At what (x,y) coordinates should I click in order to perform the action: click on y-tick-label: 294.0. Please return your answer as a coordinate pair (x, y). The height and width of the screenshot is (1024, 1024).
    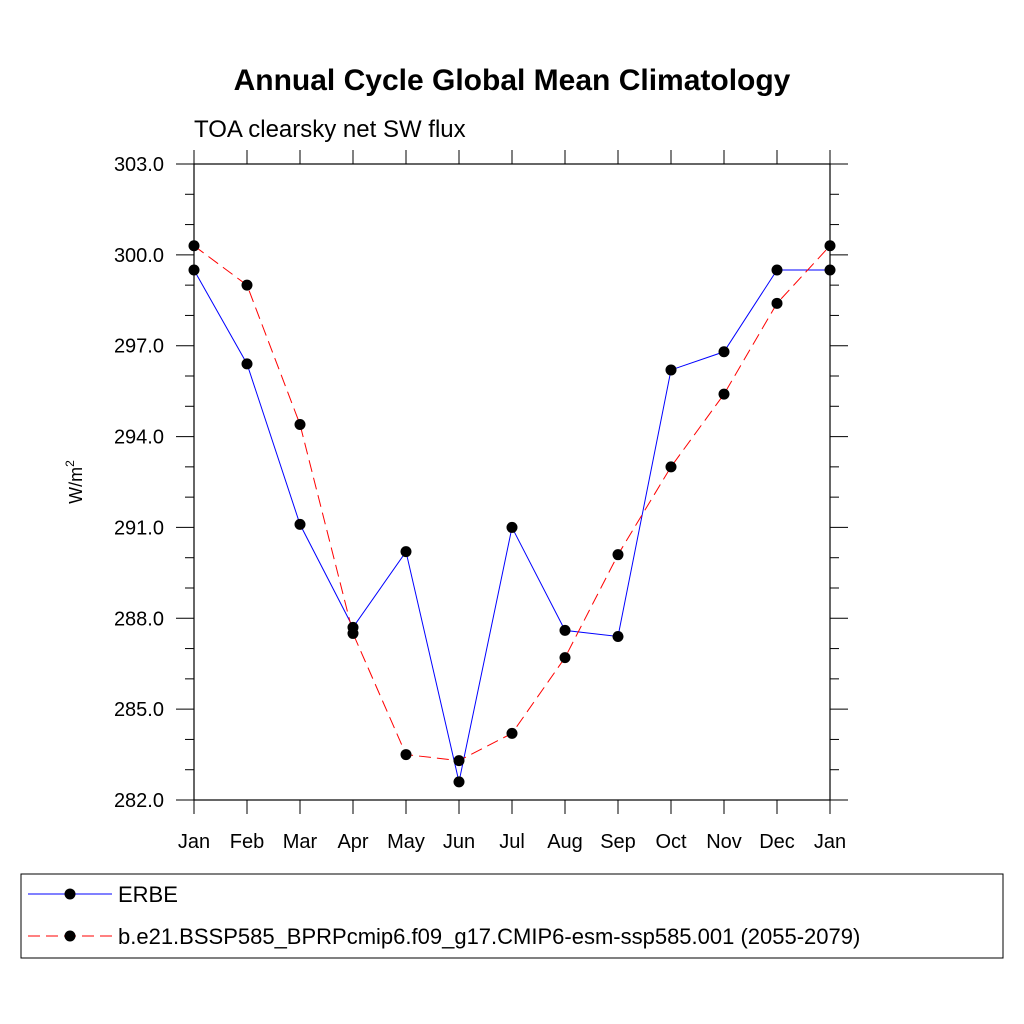
    Looking at the image, I should click on (139, 438).